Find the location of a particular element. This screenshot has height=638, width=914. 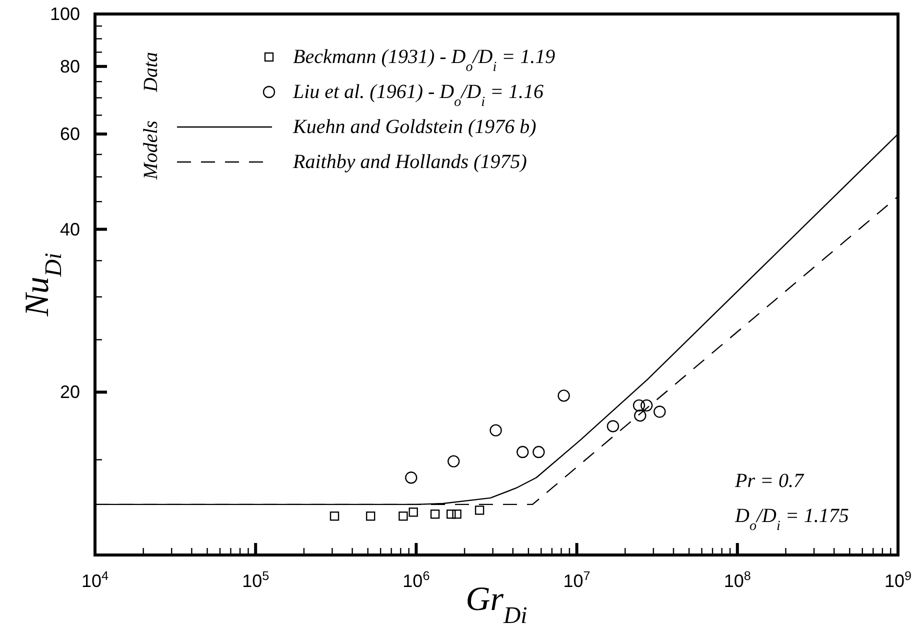

x-tick-label: 10$^{5}$ is located at coordinates (256, 580).